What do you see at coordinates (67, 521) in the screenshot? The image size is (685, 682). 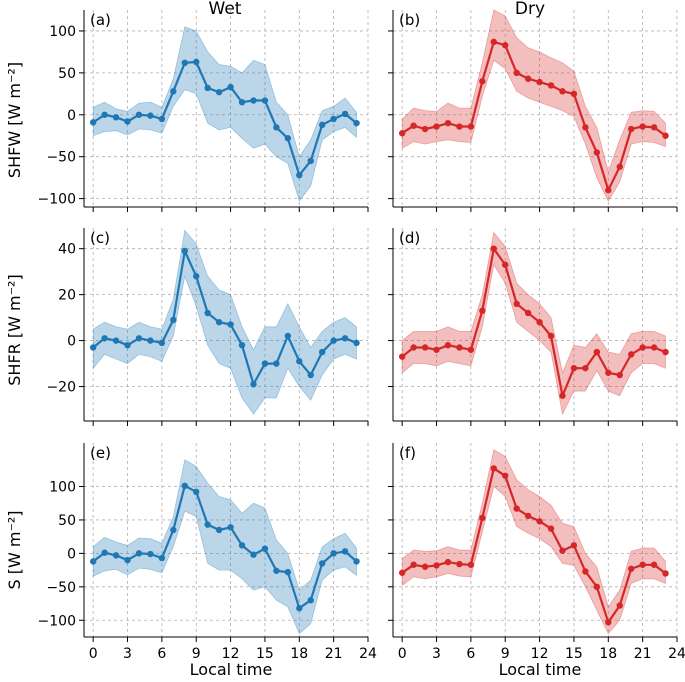 I see `y-tick-label-e: 50` at bounding box center [67, 521].